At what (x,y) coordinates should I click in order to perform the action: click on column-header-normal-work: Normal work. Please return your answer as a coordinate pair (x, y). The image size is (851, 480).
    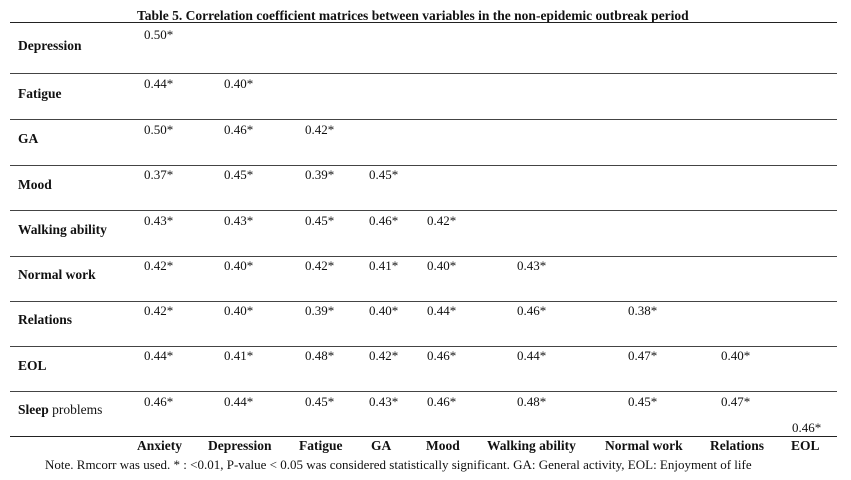
    Looking at the image, I should click on (644, 445).